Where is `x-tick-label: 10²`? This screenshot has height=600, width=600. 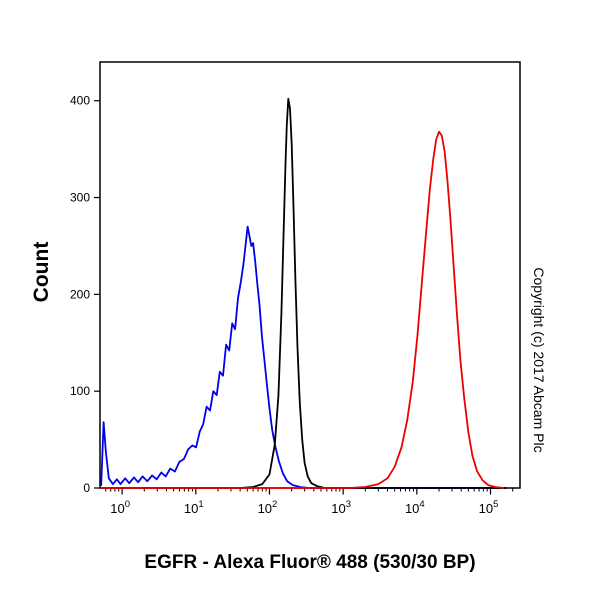 x-tick-label: 10² is located at coordinates (268, 507).